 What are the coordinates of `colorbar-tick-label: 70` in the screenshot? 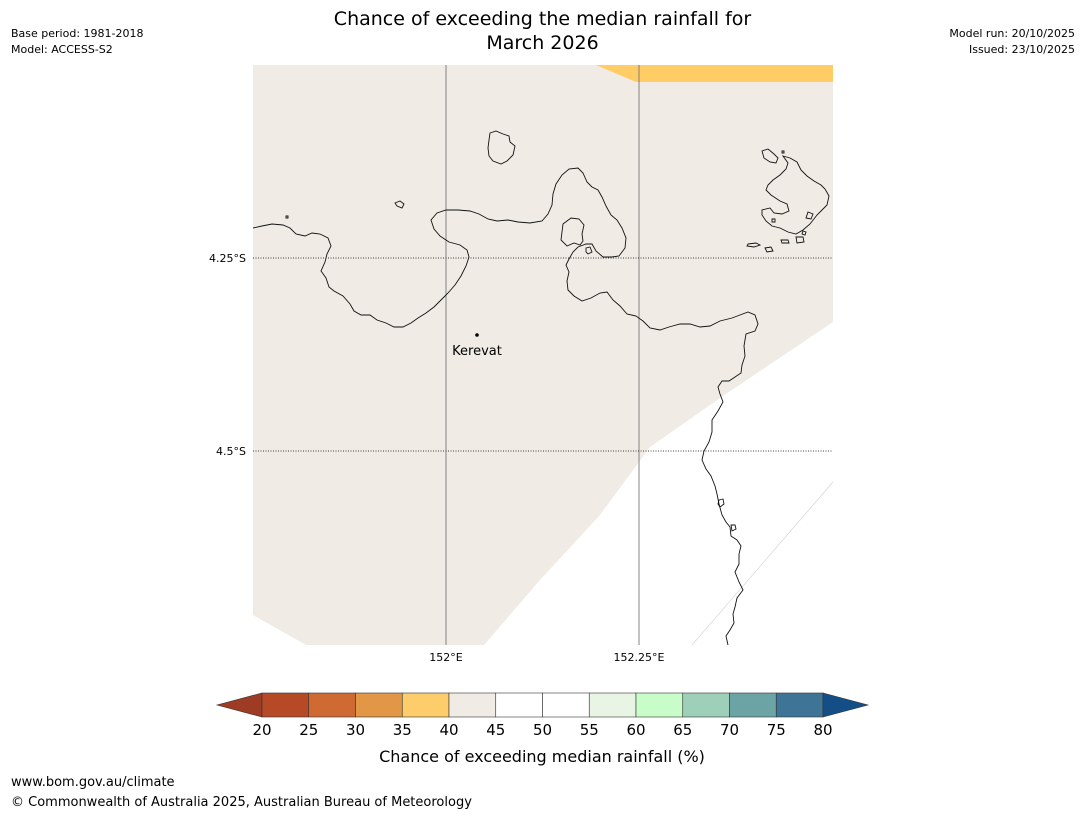 It's located at (729, 730).